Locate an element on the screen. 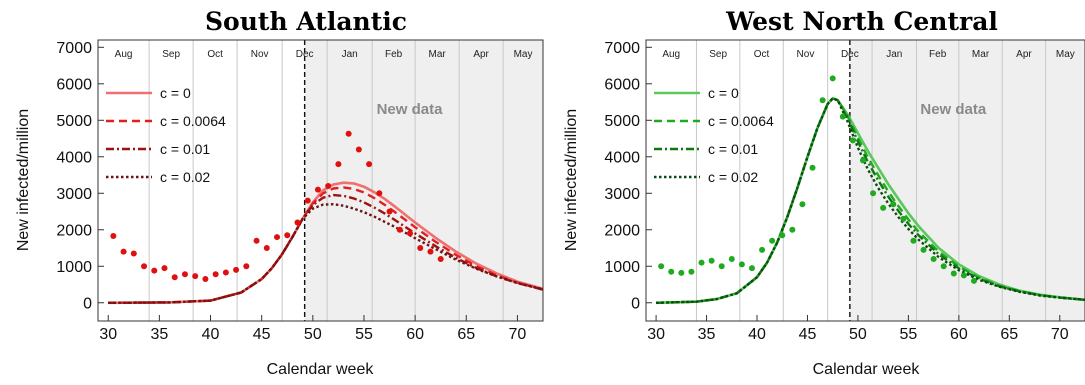 This screenshot has height=385, width=1085. month-label: Feb is located at coordinates (938, 54).